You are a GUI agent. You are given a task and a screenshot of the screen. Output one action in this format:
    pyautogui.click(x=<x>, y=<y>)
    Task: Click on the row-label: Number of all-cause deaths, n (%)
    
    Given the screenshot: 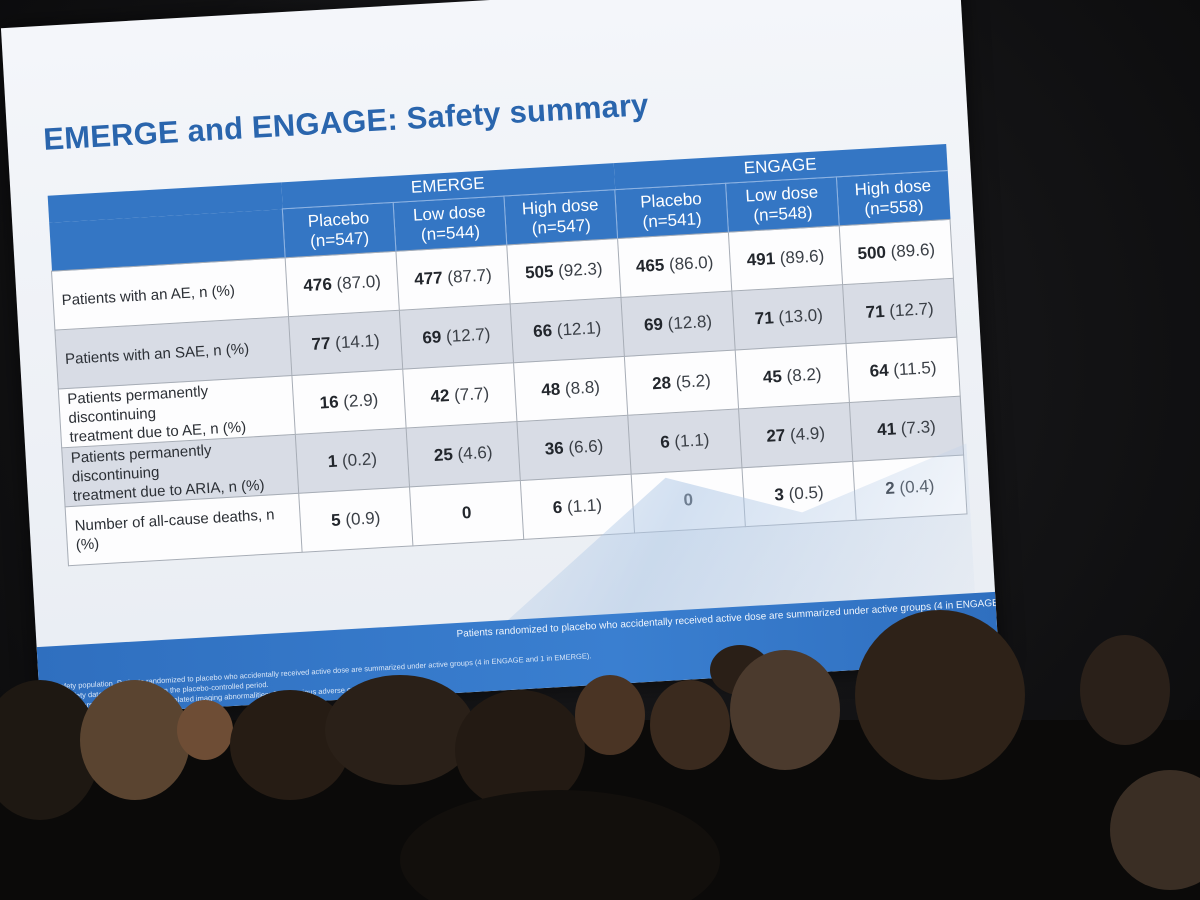 What is the action you would take?
    pyautogui.click(x=184, y=529)
    